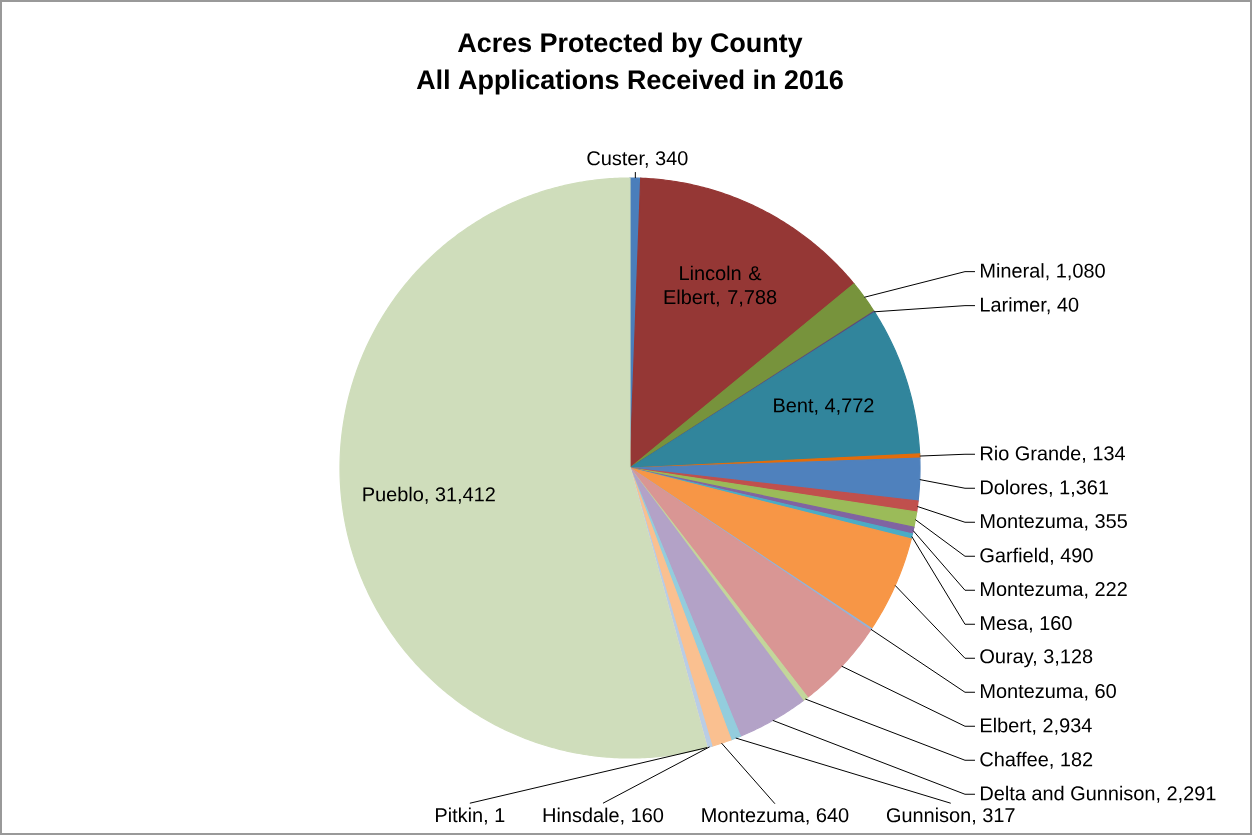 The width and height of the screenshot is (1252, 835). Describe the element at coordinates (1054, 522) in the screenshot. I see `slice-label: Montezuma, 355` at that location.